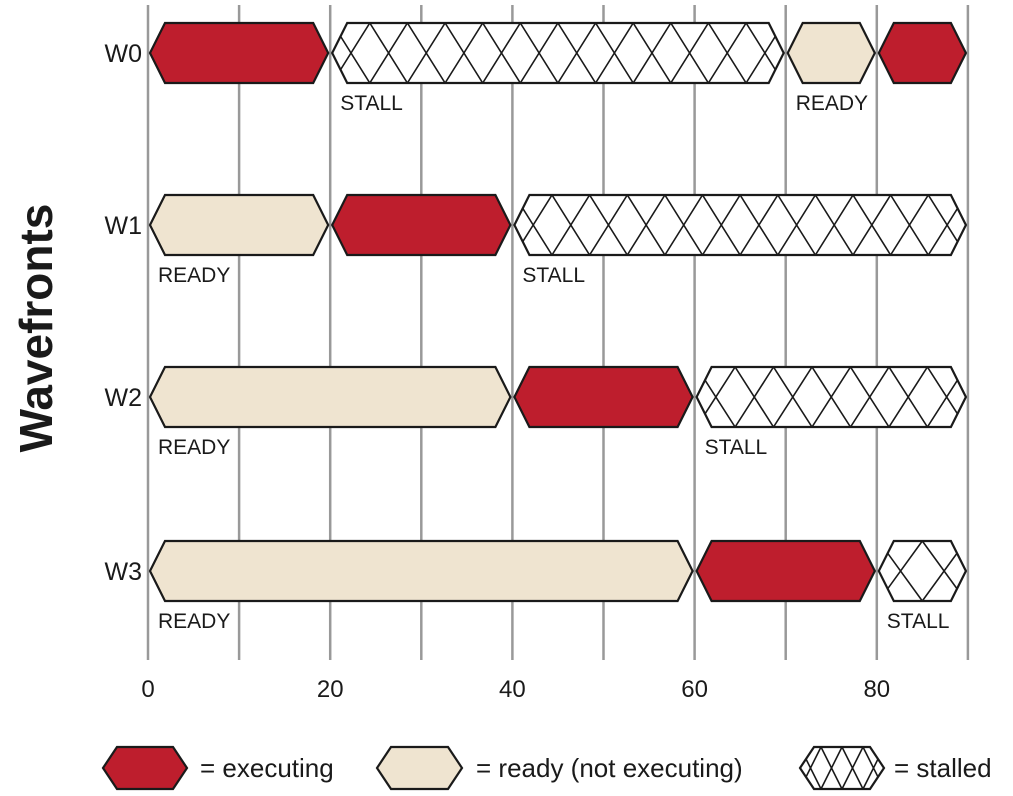  I want to click on wavefront-label: W3, so click(124, 572).